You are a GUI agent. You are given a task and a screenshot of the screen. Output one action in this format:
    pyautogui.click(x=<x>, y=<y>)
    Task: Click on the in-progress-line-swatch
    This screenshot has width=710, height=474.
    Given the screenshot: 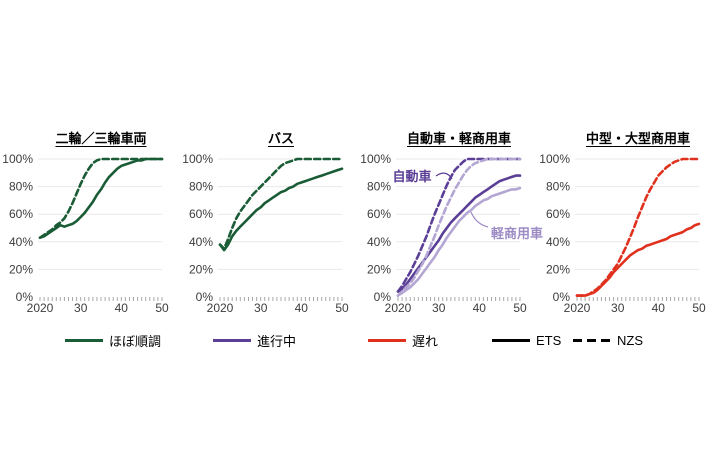 What is the action you would take?
    pyautogui.click(x=232, y=340)
    